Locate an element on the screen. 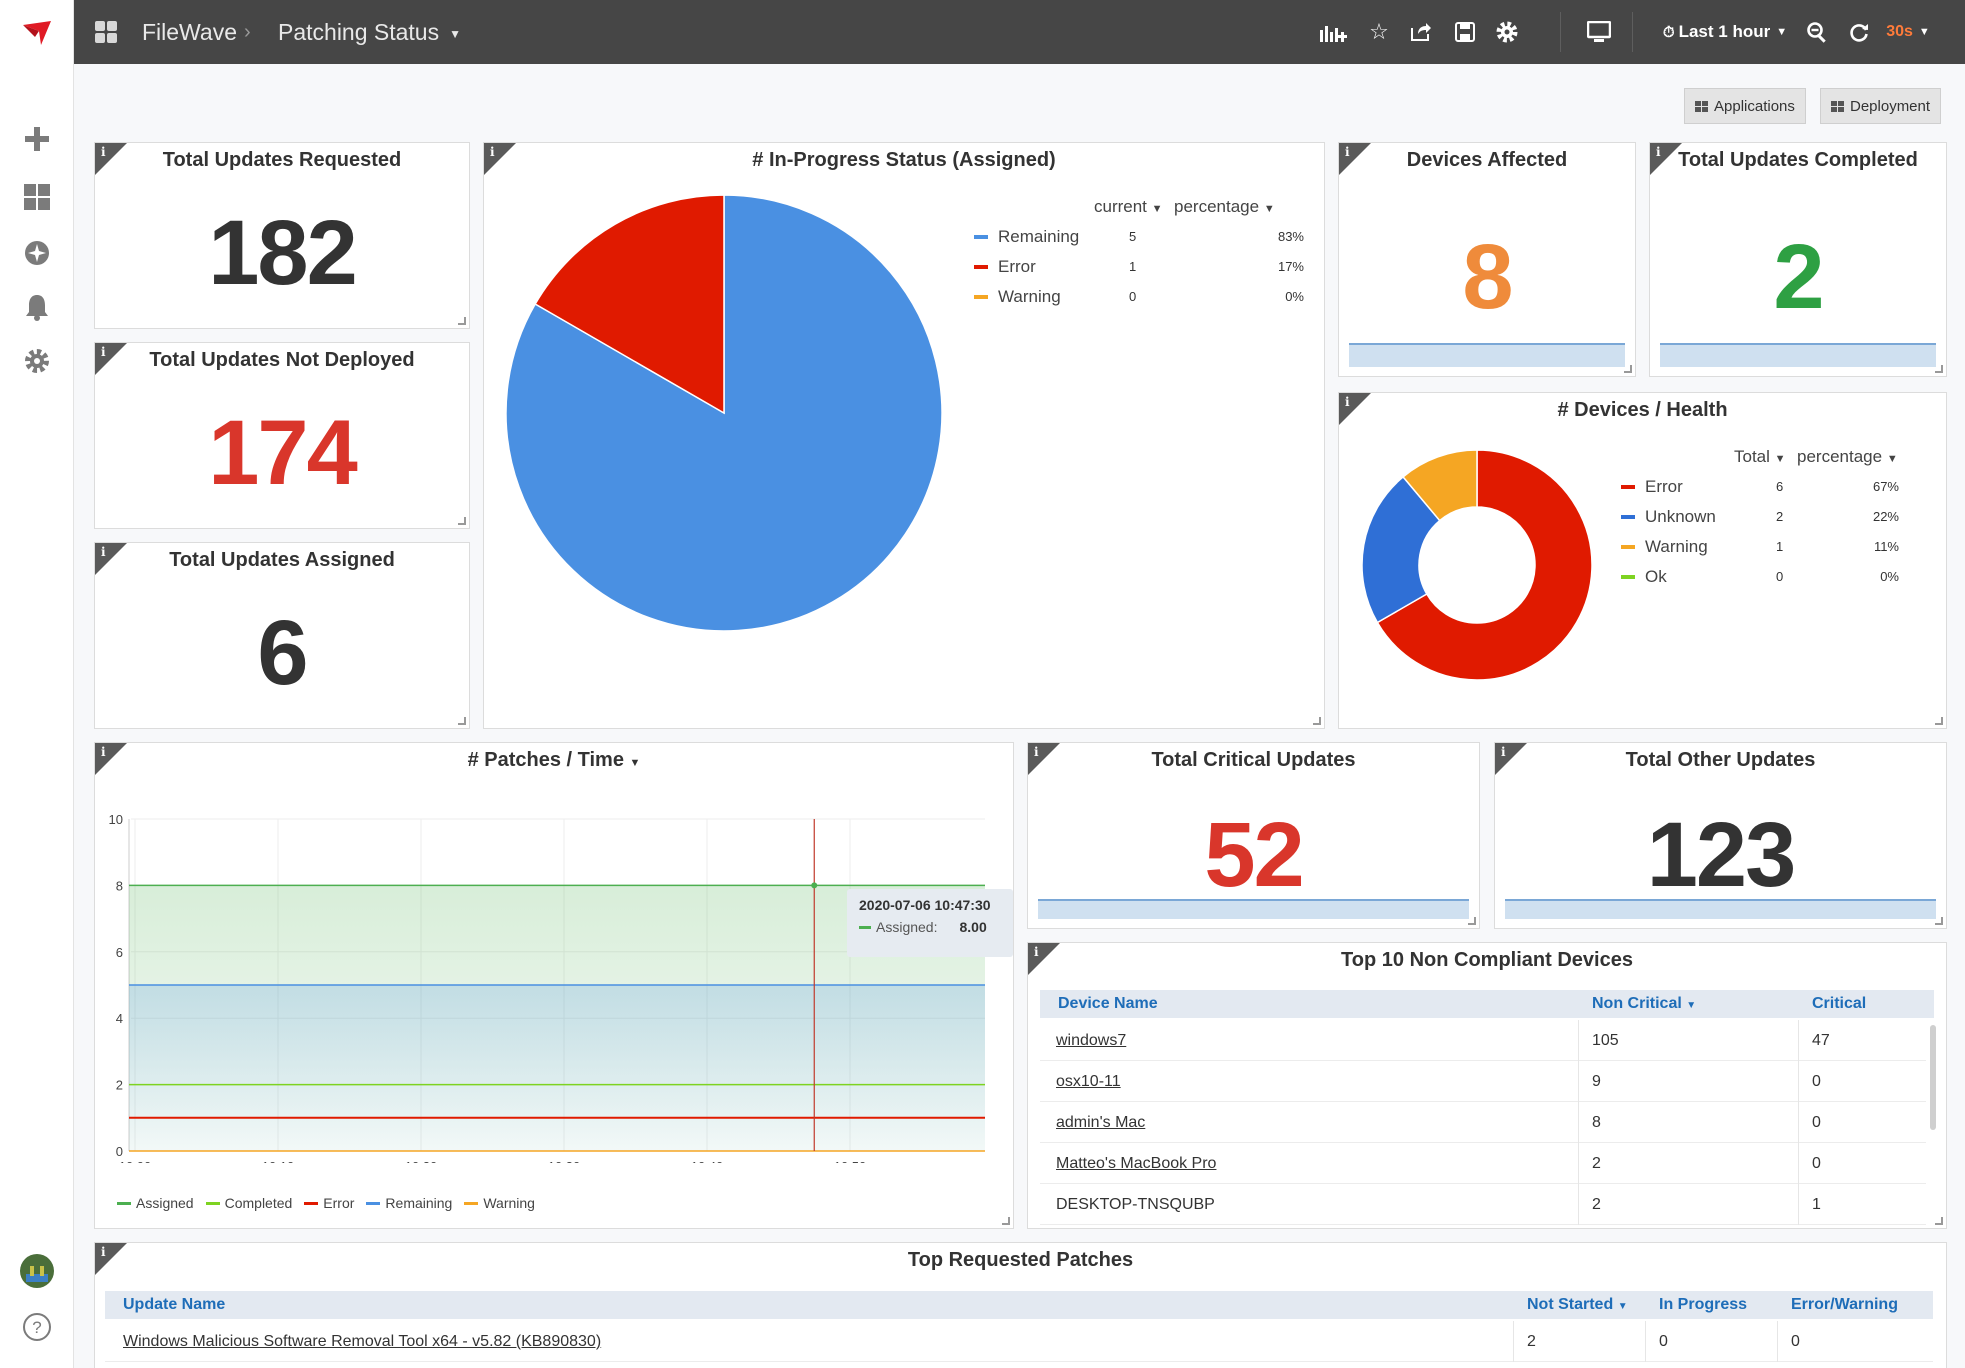  share-icon is located at coordinates (1421, 32).